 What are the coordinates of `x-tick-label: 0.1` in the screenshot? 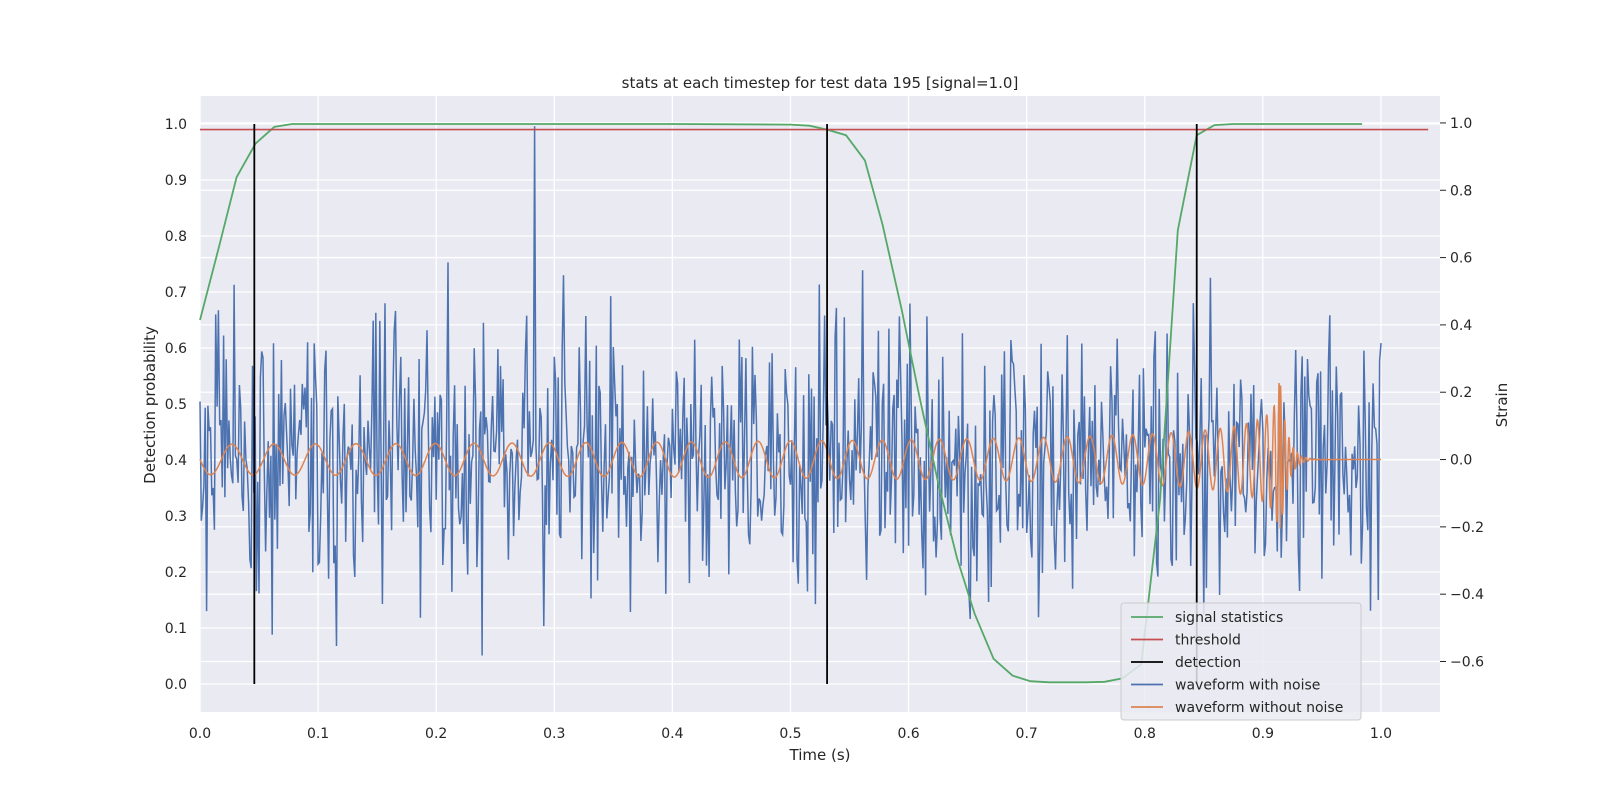 It's located at (318, 734).